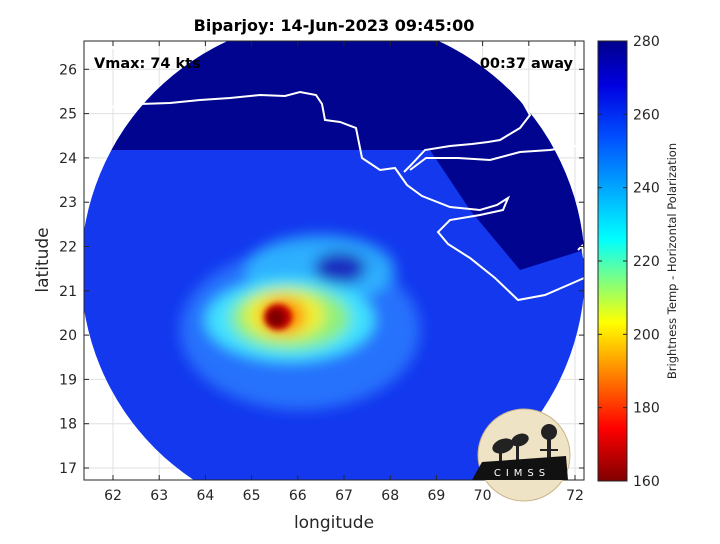  Describe the element at coordinates (43, 259) in the screenshot. I see `y-axis-label: latitude` at that location.